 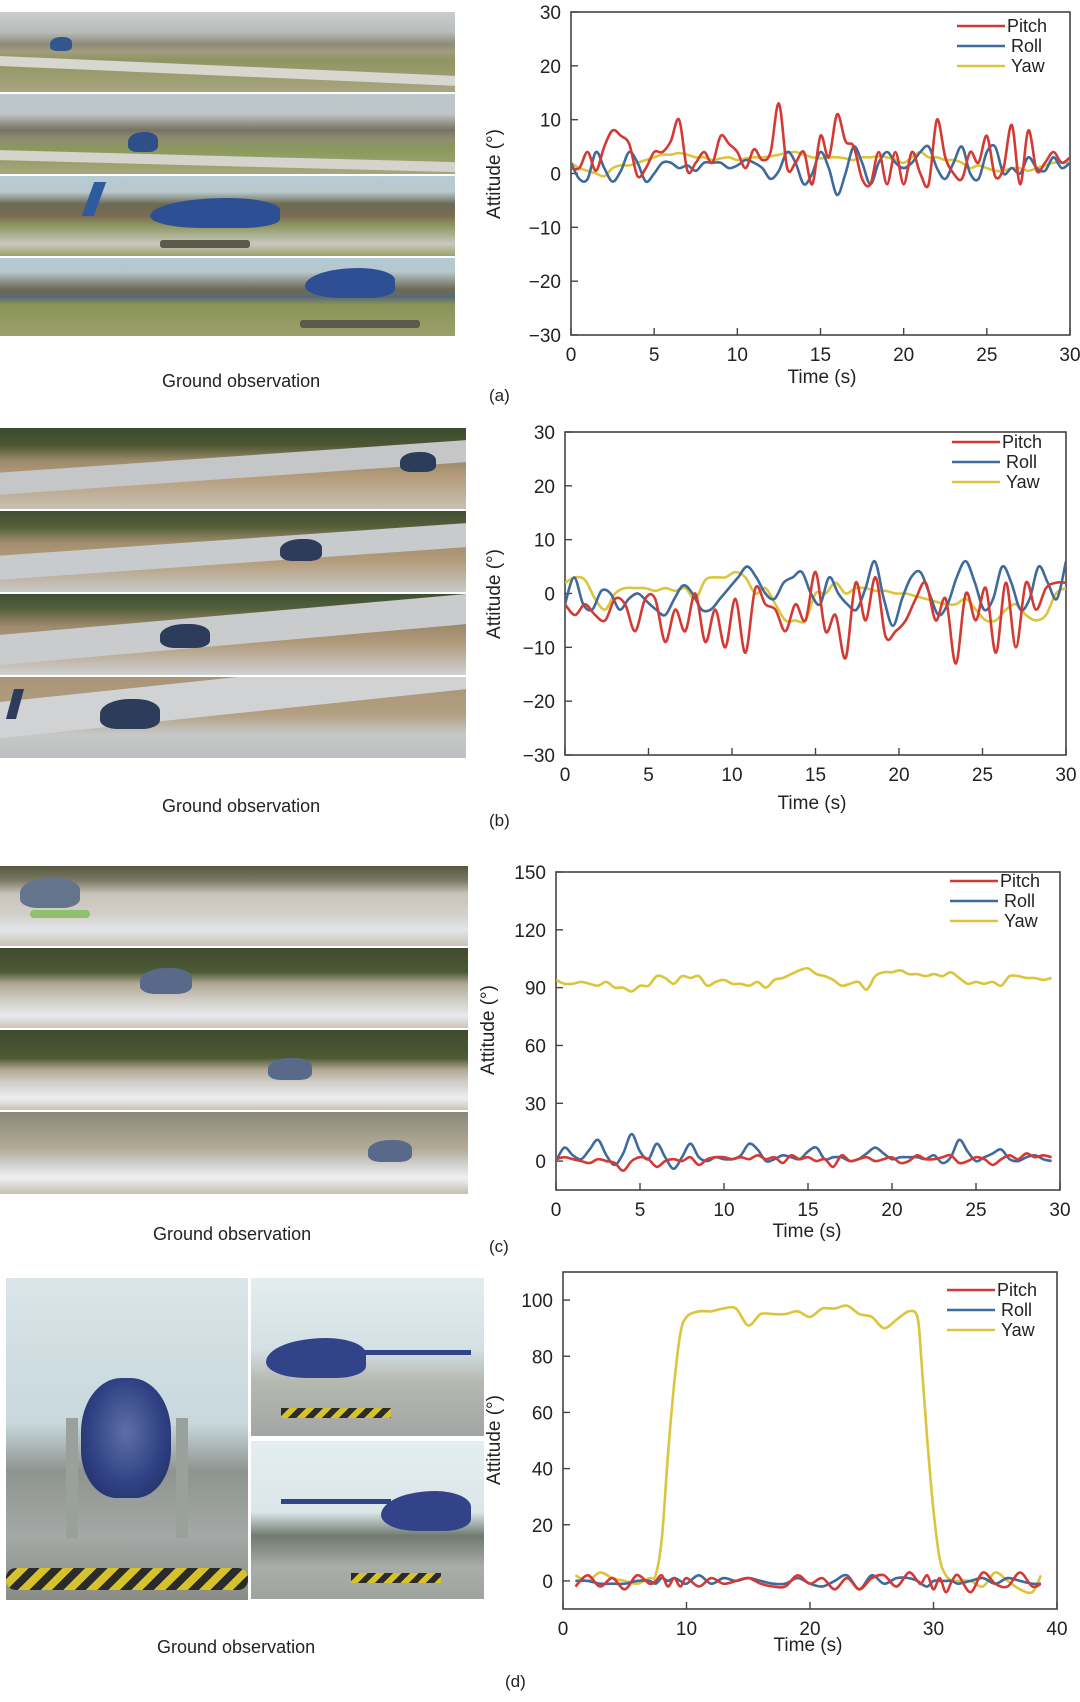 I want to click on x-tick-label: 40, so click(x=1056, y=1629).